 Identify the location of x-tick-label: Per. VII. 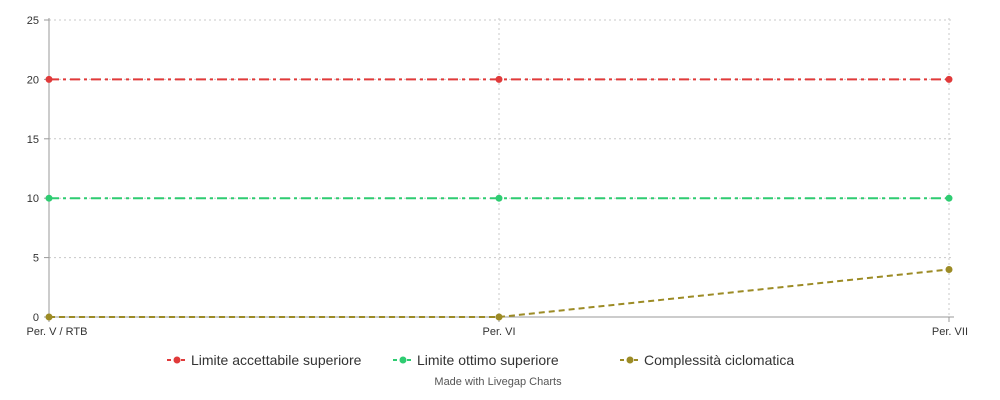
(950, 332).